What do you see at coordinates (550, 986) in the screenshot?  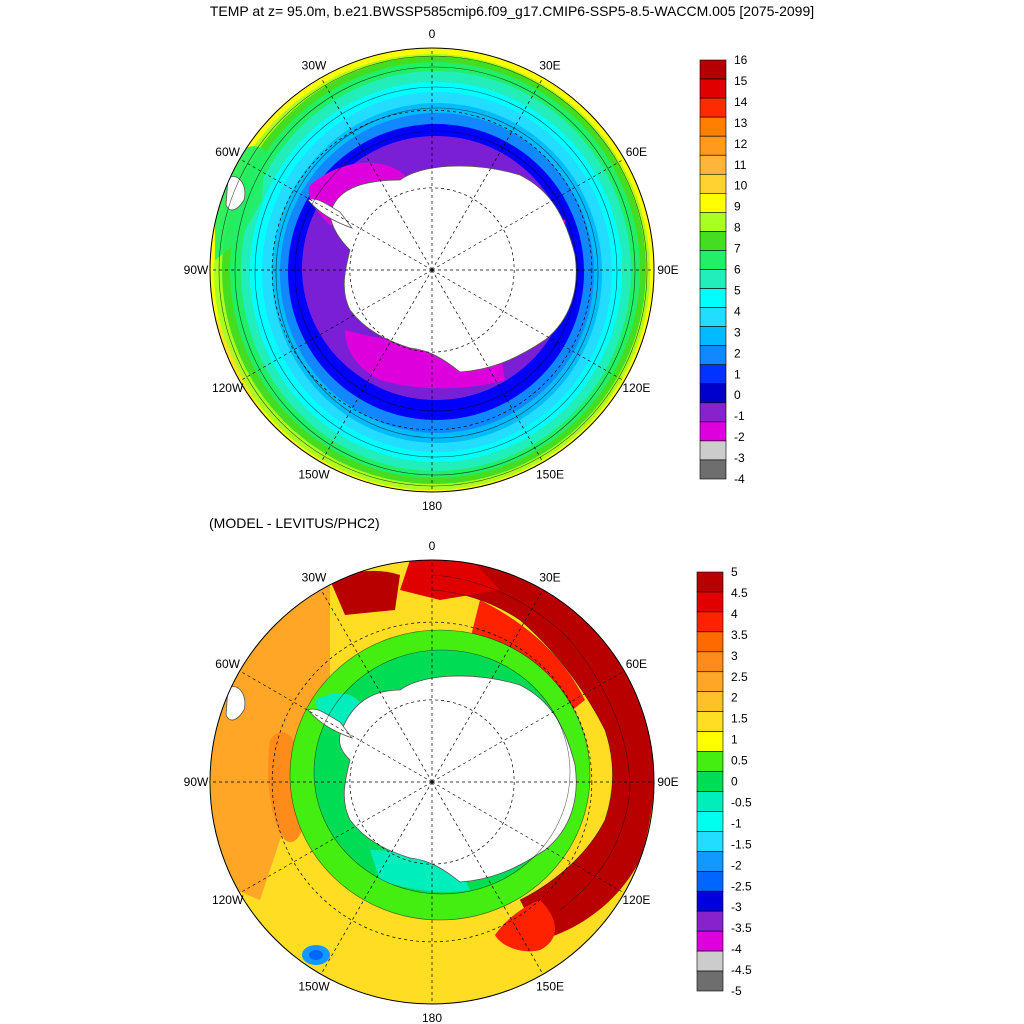 I see `lon-label-diff-5: 150E` at bounding box center [550, 986].